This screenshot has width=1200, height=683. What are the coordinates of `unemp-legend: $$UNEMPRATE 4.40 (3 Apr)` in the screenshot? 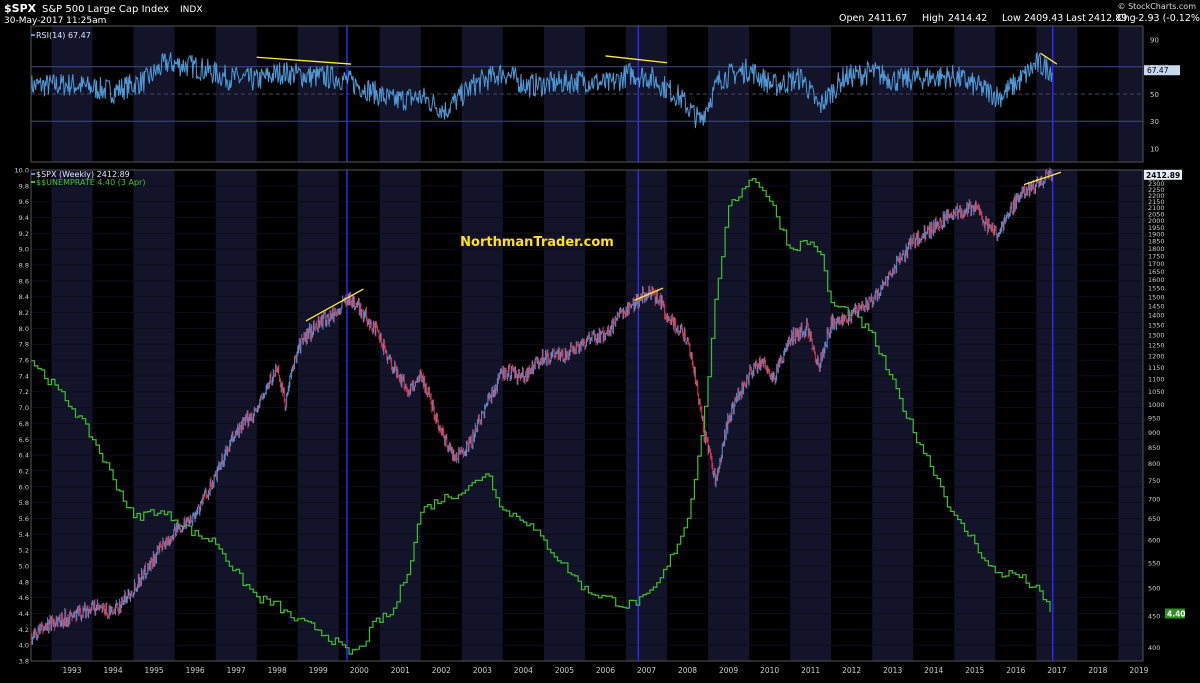 It's located at (90, 182).